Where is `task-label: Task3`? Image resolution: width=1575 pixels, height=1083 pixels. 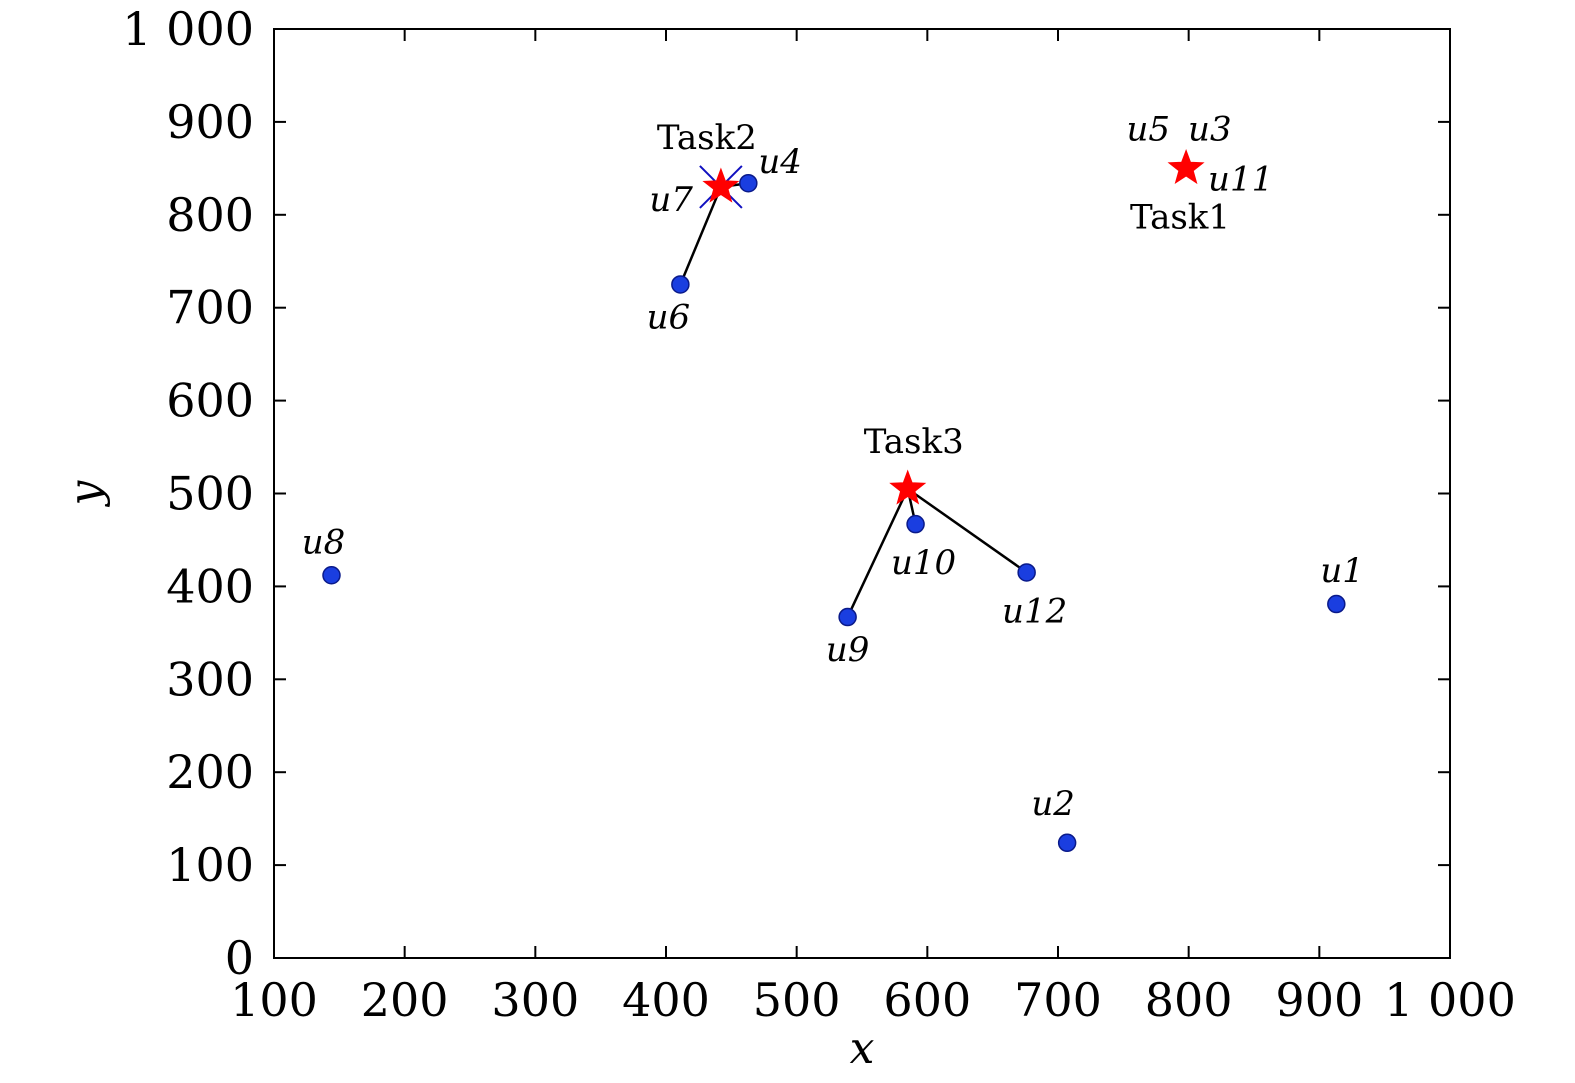 task-label: Task3 is located at coordinates (914, 442).